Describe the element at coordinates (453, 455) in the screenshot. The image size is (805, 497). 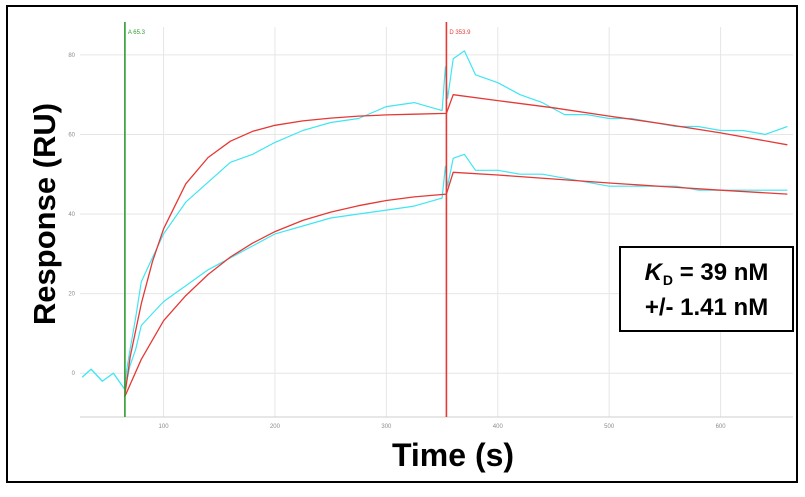
I see `x-axis-label: Time (s)` at that location.